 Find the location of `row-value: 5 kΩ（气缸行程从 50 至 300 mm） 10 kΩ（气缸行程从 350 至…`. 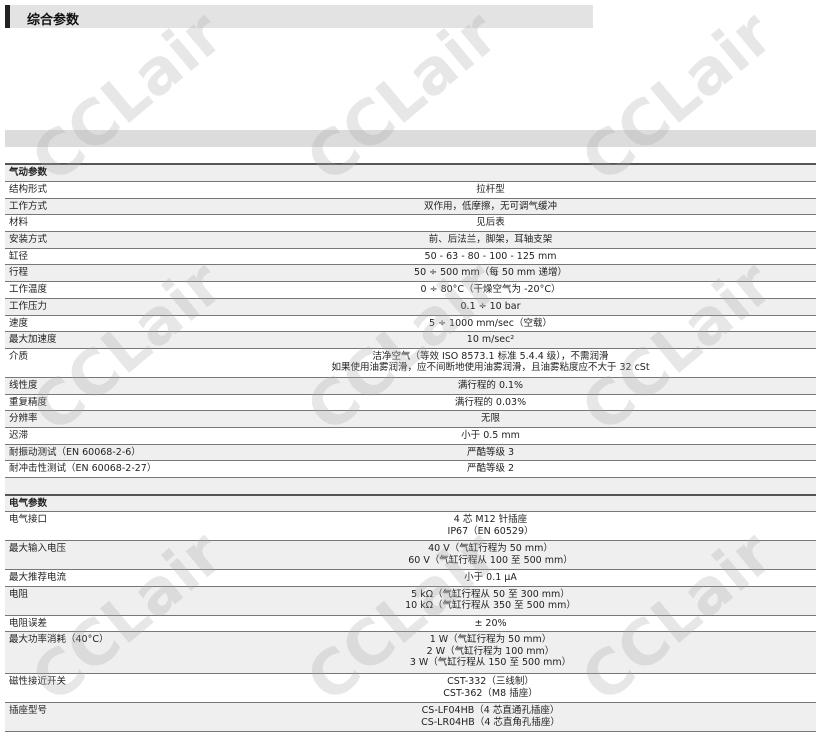

row-value: 5 kΩ（气缸行程从 50 至 300 mm） 10 kΩ（气缸行程从 350 至… is located at coordinates (490, 600).